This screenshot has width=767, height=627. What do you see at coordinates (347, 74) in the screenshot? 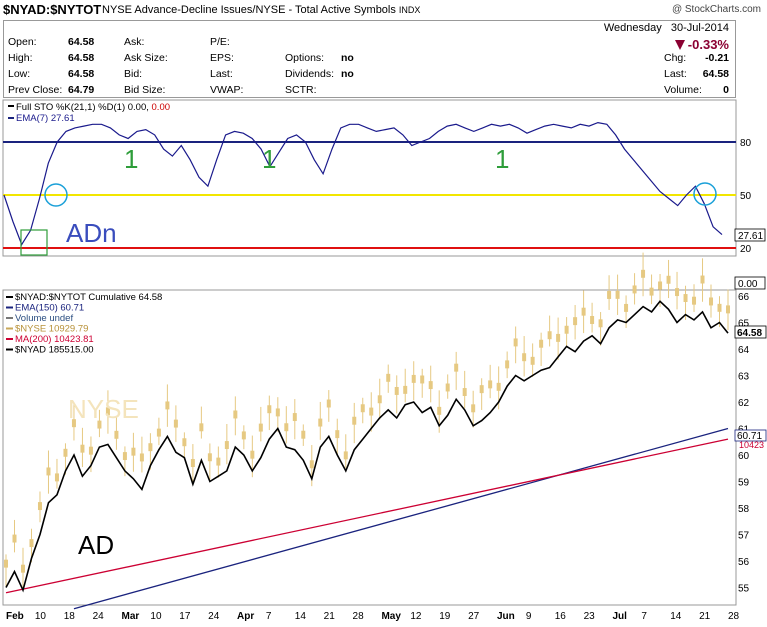
I see `quote-value: no` at bounding box center [347, 74].